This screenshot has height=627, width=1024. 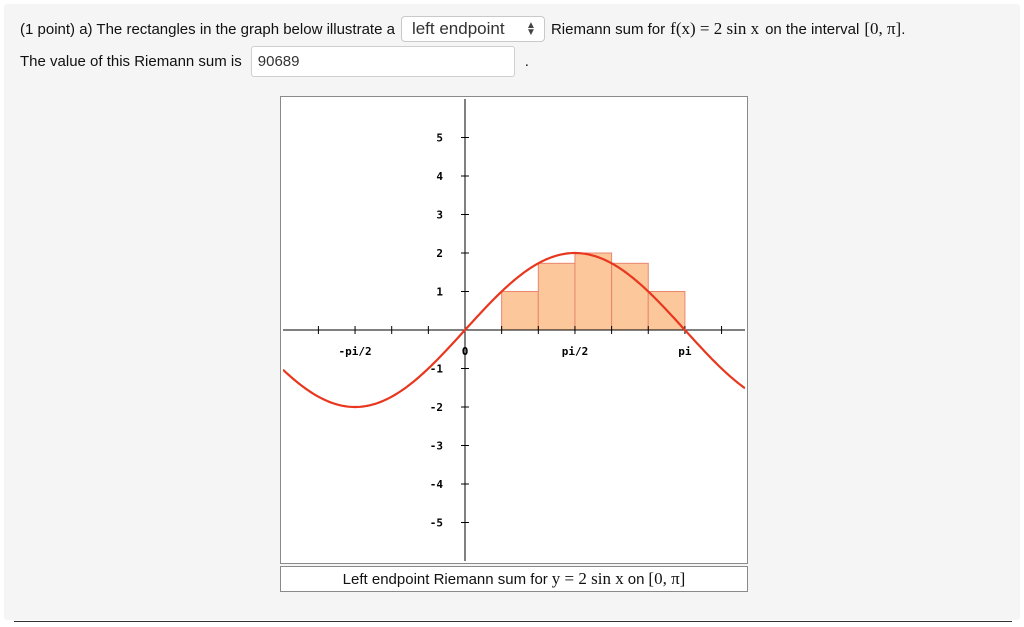 I want to click on question-middle: Riemann sum for, so click(x=608, y=29).